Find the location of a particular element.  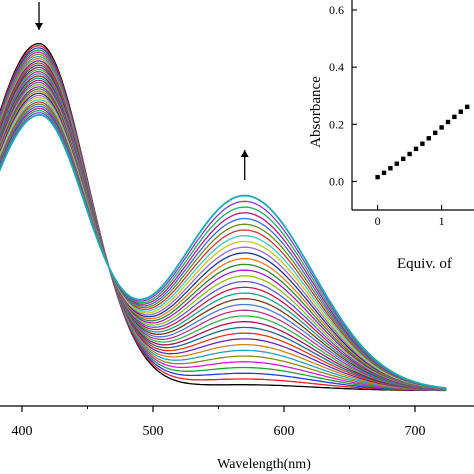

main-x-ticks is located at coordinates (218, 409).